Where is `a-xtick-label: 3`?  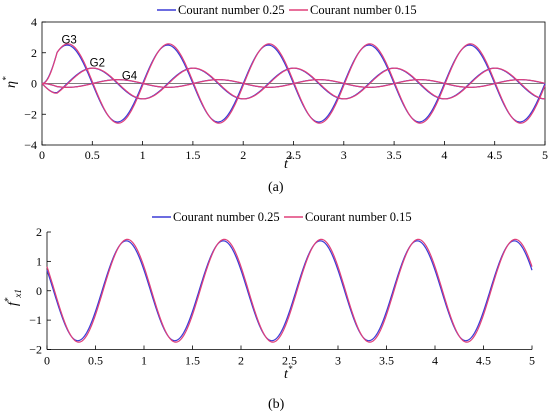
a-xtick-label: 3 is located at coordinates (344, 155).